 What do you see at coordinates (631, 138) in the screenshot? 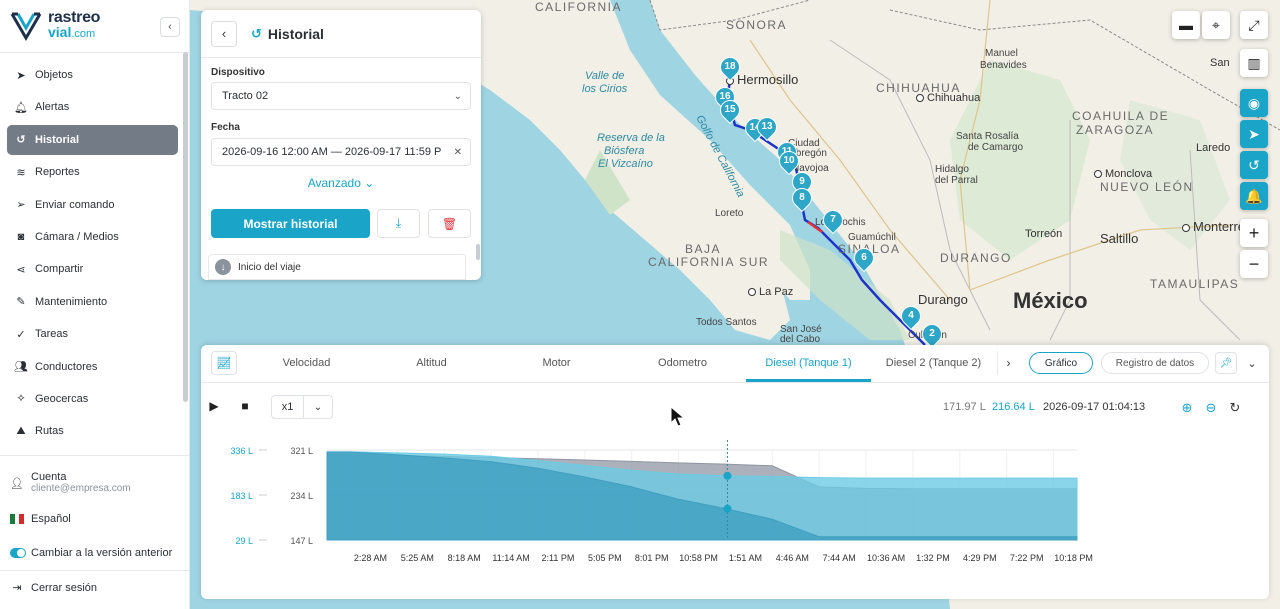
I see `map-water-reserva: Reserva de la` at bounding box center [631, 138].